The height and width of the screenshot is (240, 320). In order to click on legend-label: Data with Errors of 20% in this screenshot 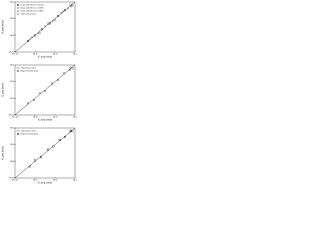, I will do `click(32, 8)`.